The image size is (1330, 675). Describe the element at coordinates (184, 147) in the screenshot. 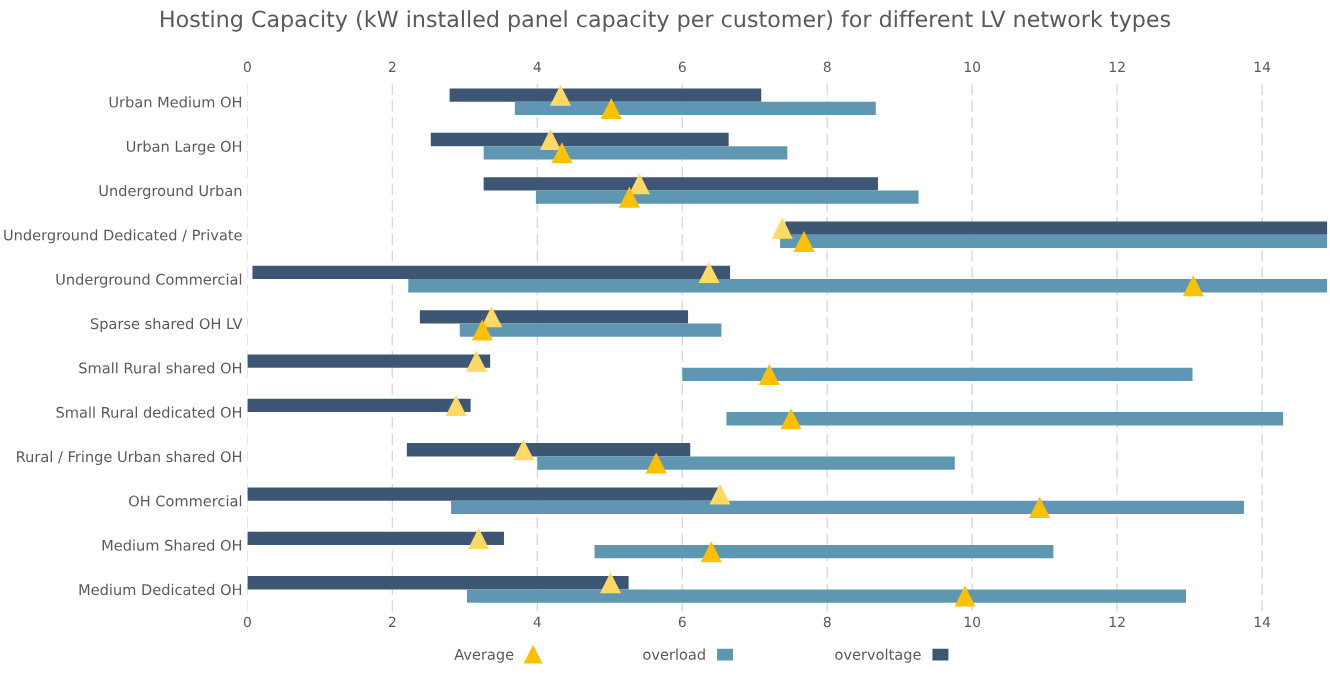

I see `y-tick-label: Urban Large OH` at that location.